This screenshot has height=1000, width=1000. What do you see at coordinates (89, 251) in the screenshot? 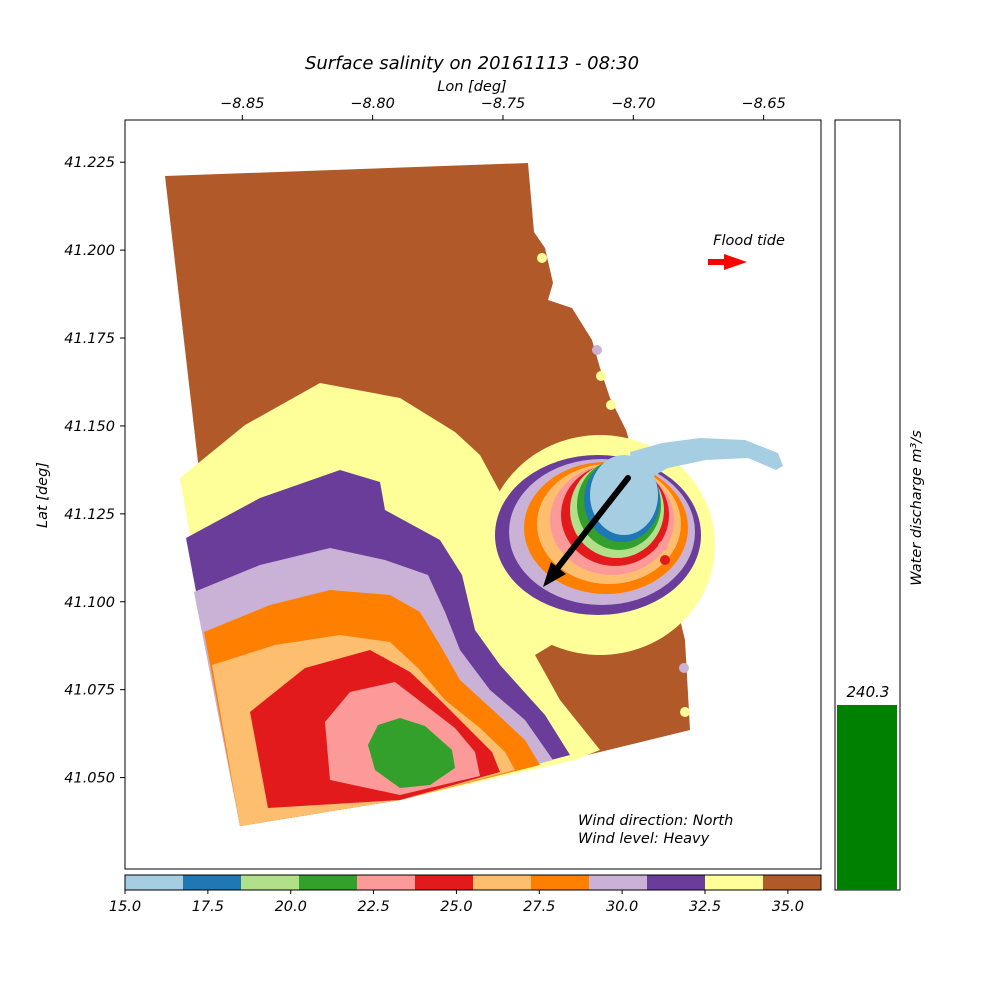
I see `y-tick-label: 41.200` at bounding box center [89, 251].